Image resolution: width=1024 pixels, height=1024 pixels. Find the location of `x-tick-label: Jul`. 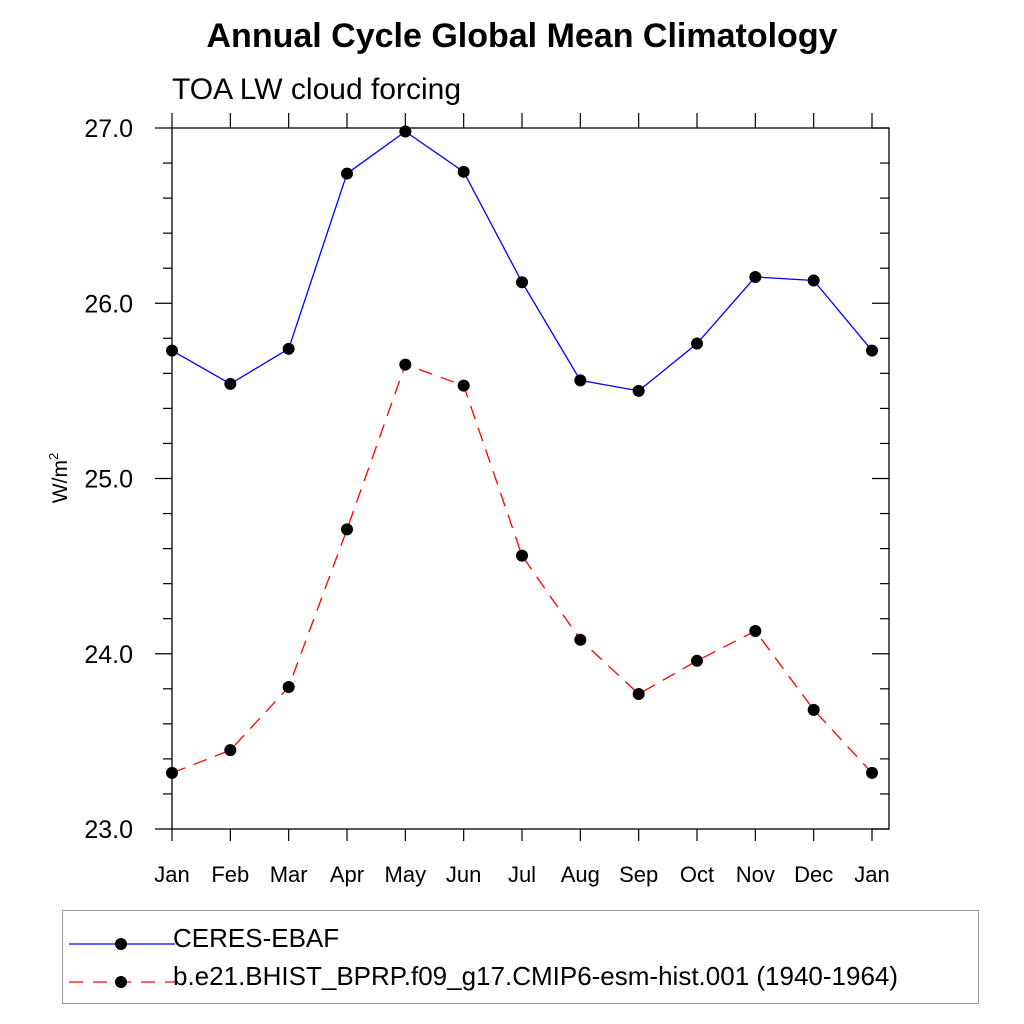

x-tick-label: Jul is located at coordinates (522, 874).